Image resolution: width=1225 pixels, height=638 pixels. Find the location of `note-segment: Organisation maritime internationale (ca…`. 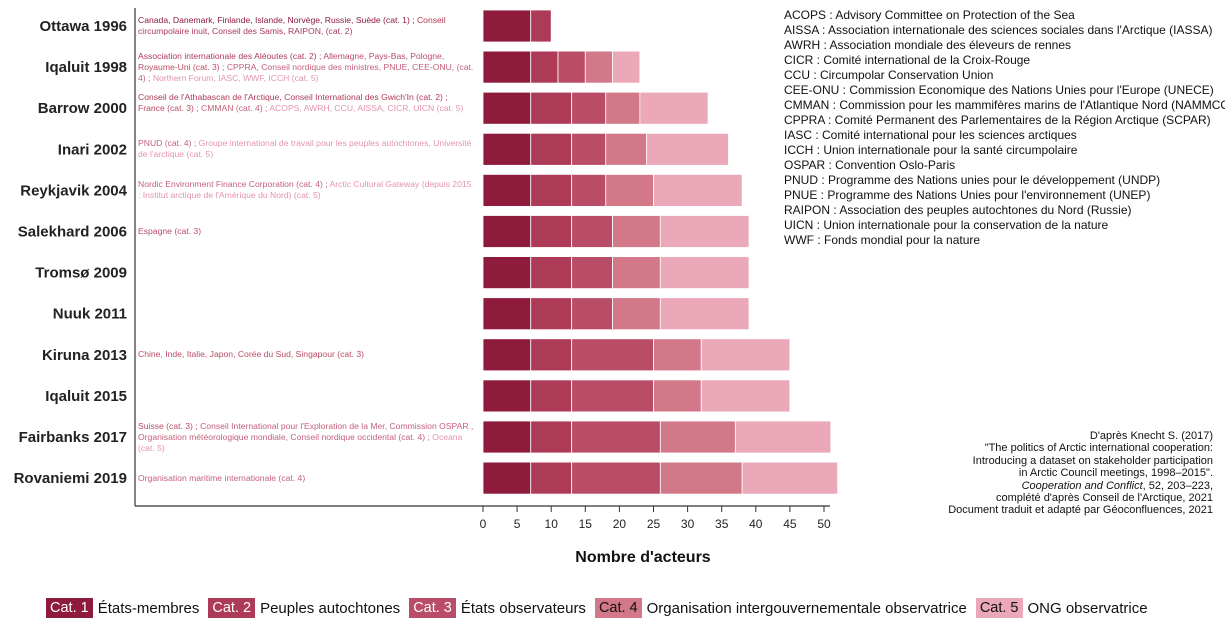

note-segment: Organisation maritime internationale (ca… is located at coordinates (222, 477).